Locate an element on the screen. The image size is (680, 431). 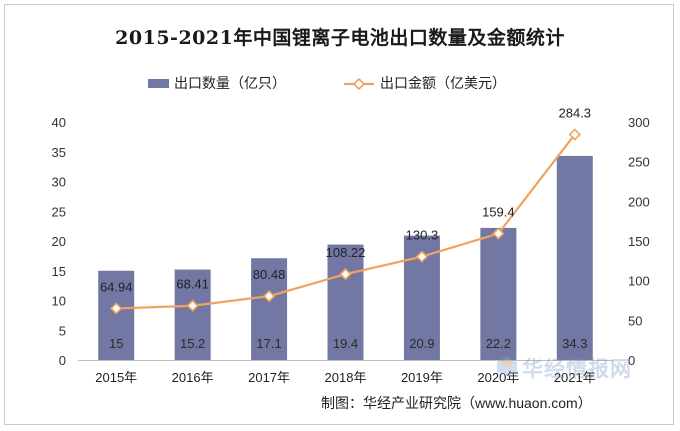
y-right-tick-label: 300 is located at coordinates (639, 122).